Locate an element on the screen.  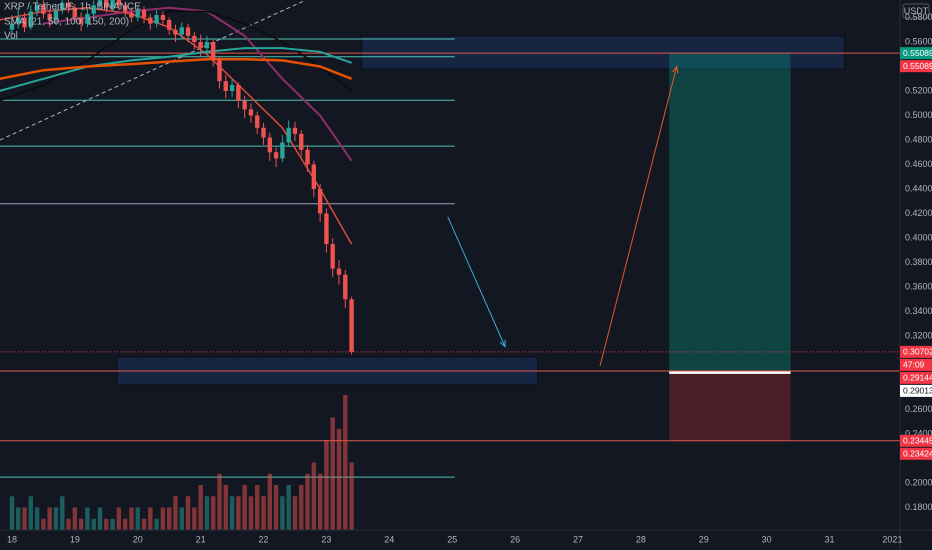
currency: USDT is located at coordinates (916, 11).